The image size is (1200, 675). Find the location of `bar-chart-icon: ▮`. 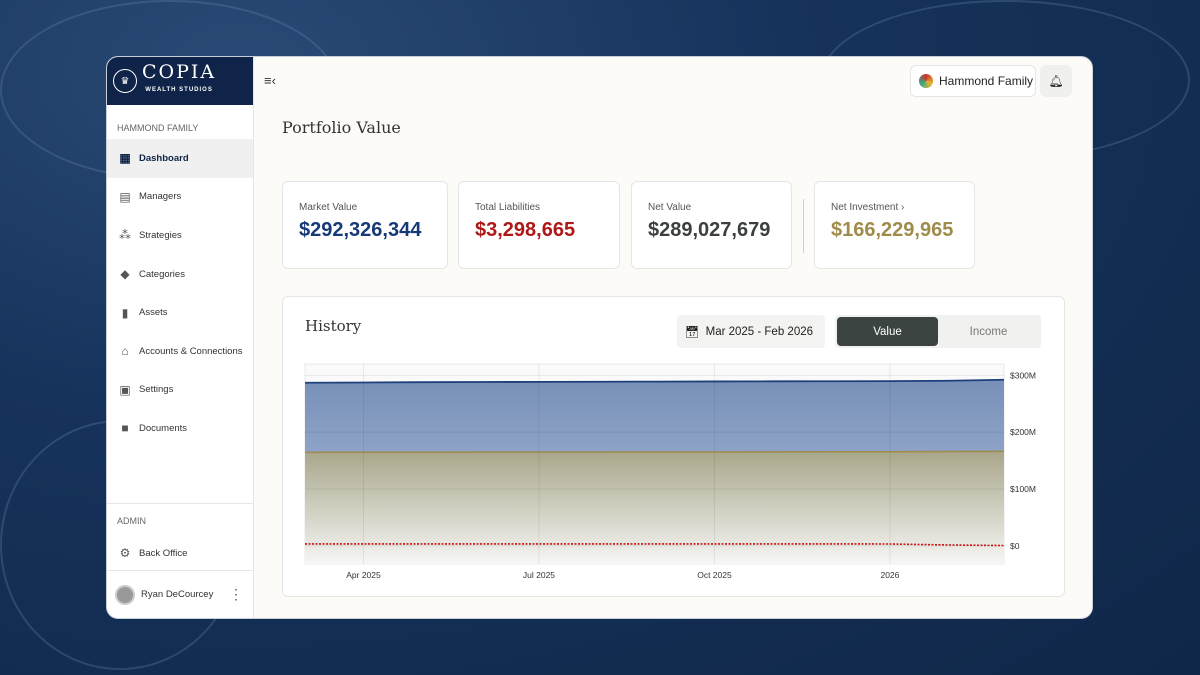

bar-chart-icon: ▮ is located at coordinates (125, 312).